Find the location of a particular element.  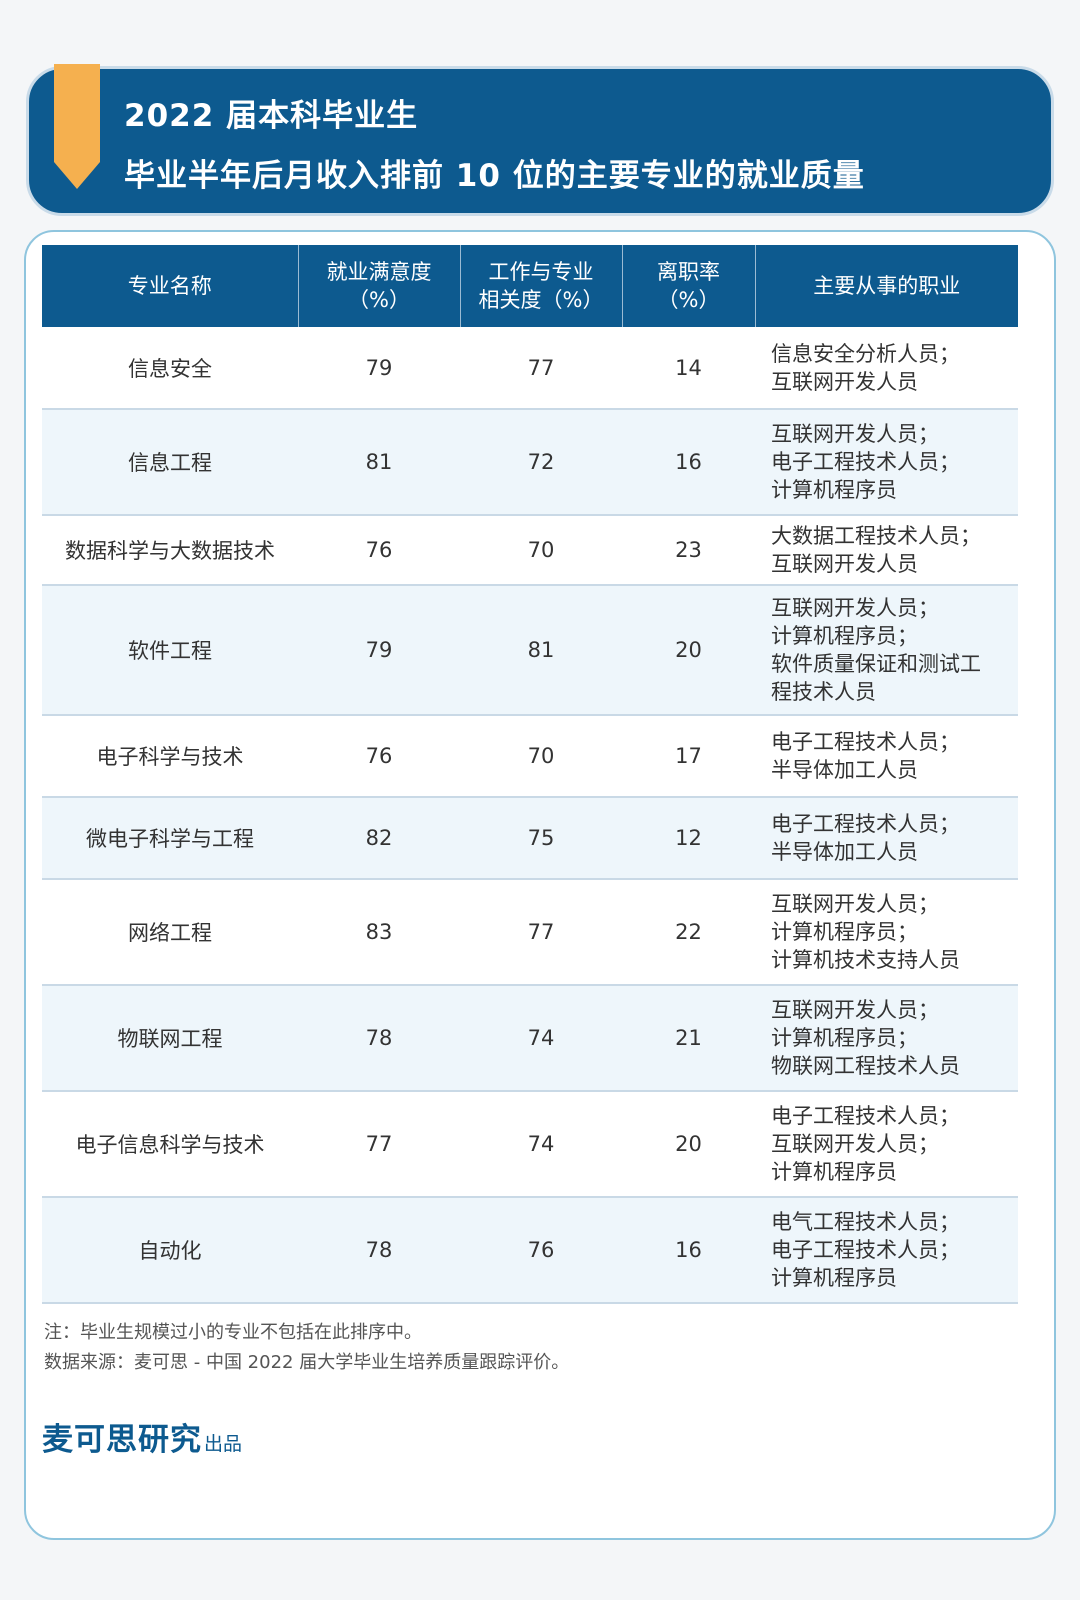

table-row: 微电子科学与工程 82 75 12 电子工程技术人员； 半导体加工人员 is located at coordinates (530, 838).